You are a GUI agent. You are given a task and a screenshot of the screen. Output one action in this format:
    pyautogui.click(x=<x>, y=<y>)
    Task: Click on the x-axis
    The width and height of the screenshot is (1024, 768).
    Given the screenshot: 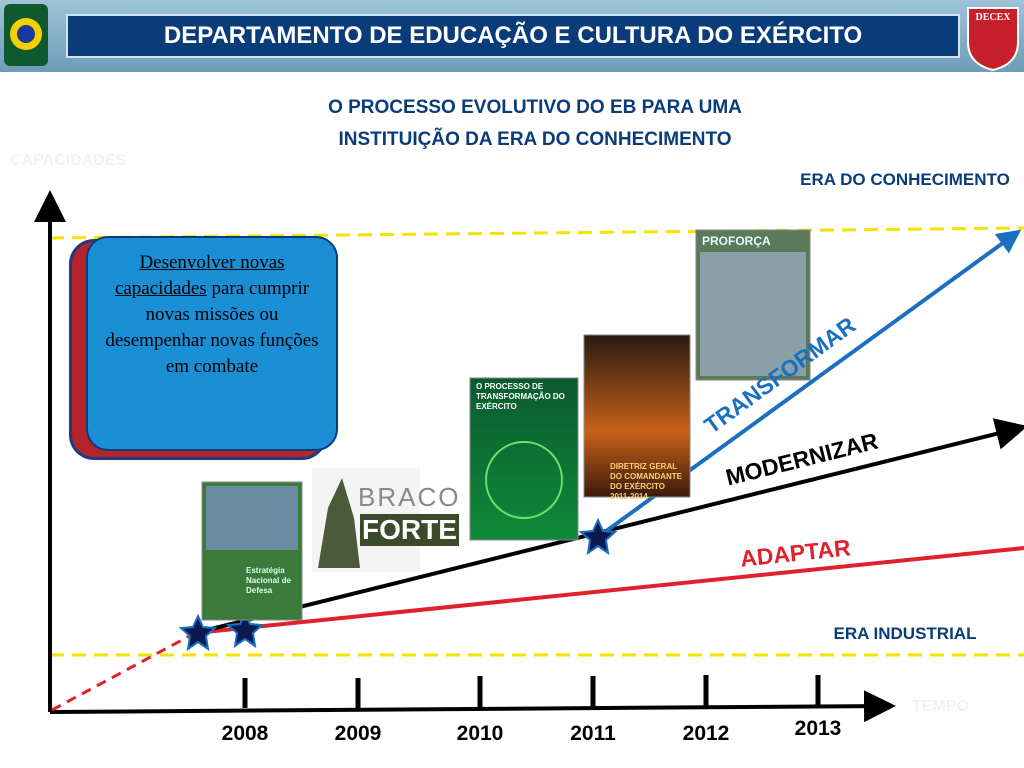 What is the action you would take?
    pyautogui.click(x=472, y=706)
    